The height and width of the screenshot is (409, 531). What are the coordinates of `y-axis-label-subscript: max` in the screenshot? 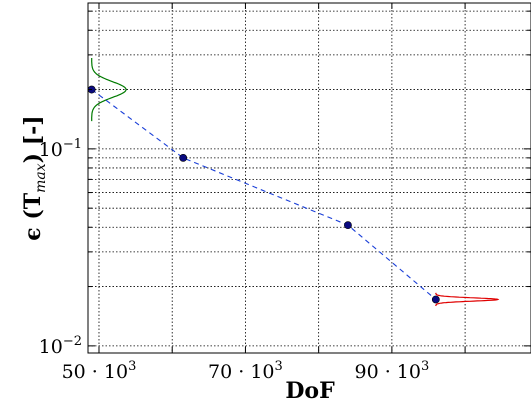 It's located at (41, 178).